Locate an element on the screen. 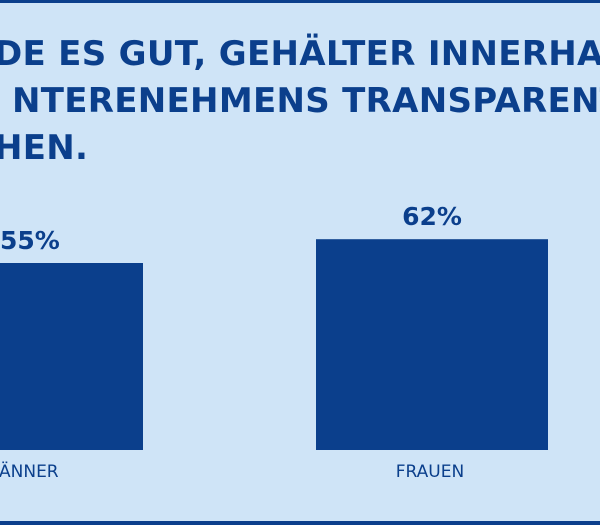 The image size is (600, 525). value-label-1: 55% is located at coordinates (30, 240).